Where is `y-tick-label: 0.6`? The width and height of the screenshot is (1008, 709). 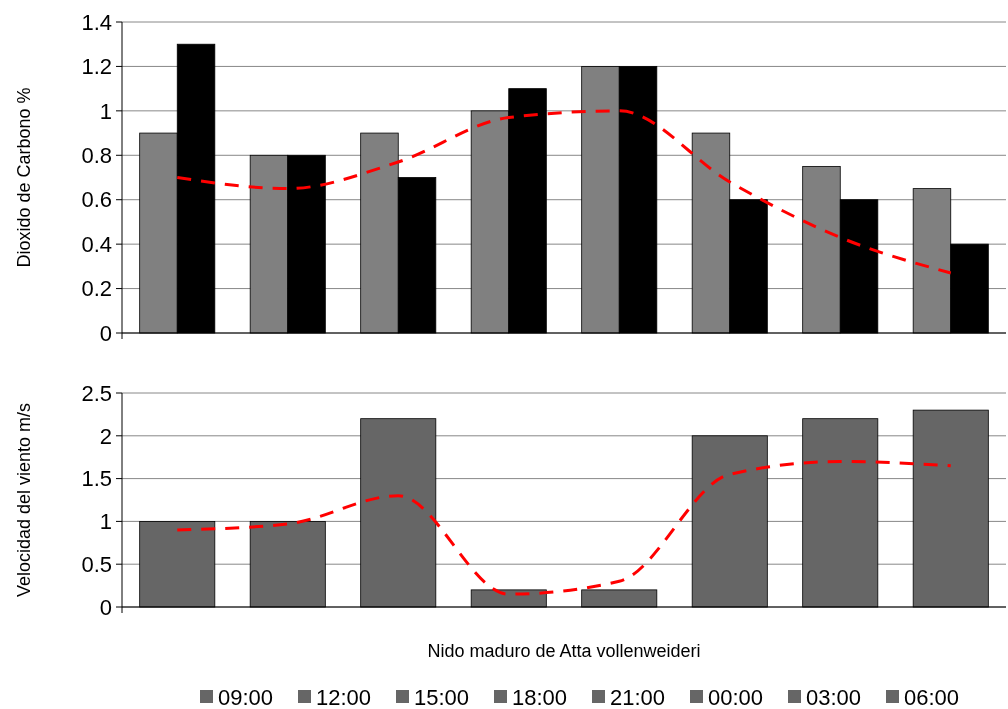
y-tick-label: 0.6 is located at coordinates (96, 200).